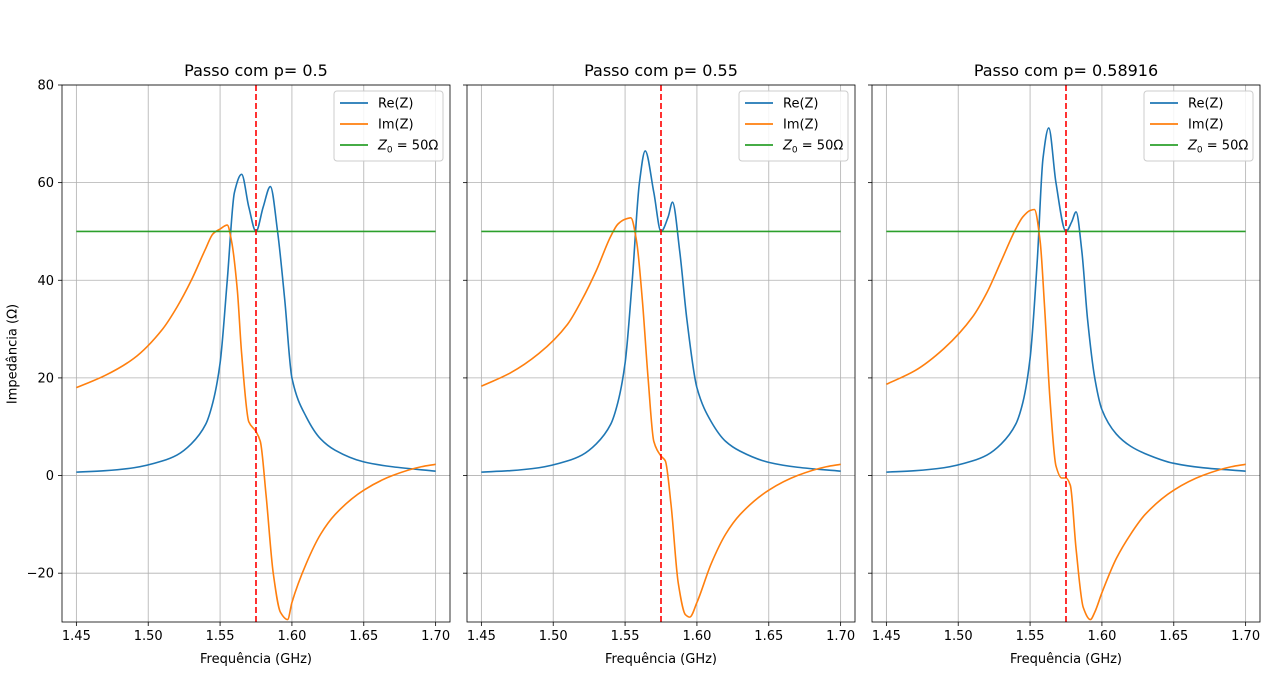  I want to click on y-tick-label: 0, so click(50, 476).